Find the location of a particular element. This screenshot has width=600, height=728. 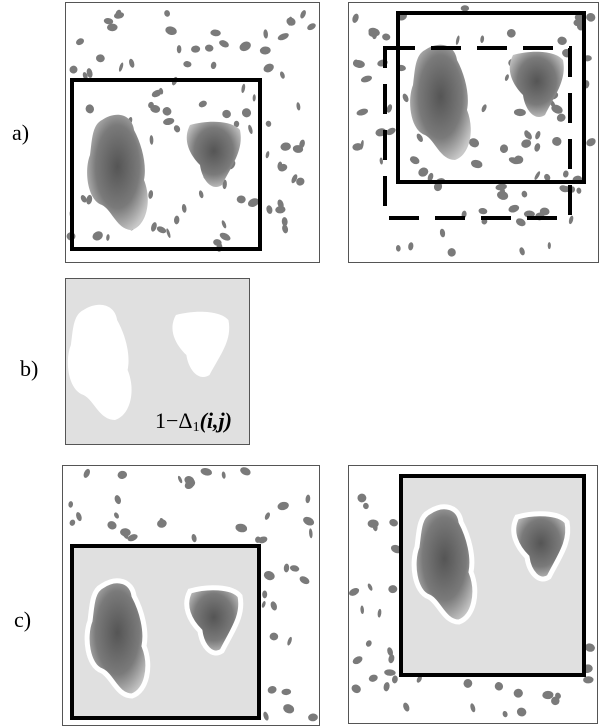

label-a: a) is located at coordinates (20, 132).